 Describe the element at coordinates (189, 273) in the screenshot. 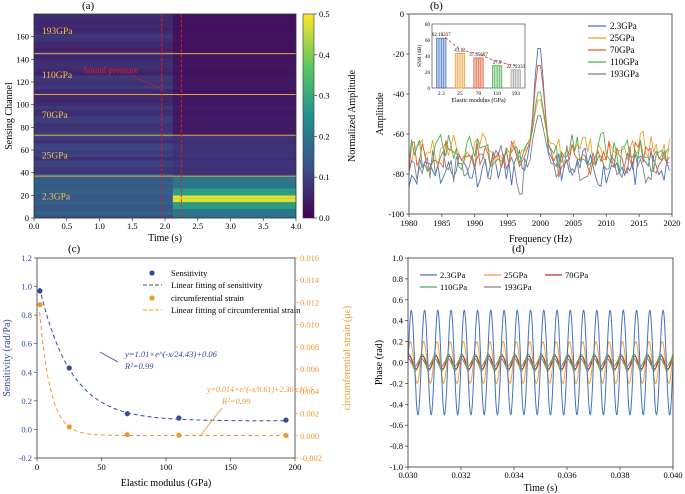

I see `legend-label-0: Sensitivity` at that location.